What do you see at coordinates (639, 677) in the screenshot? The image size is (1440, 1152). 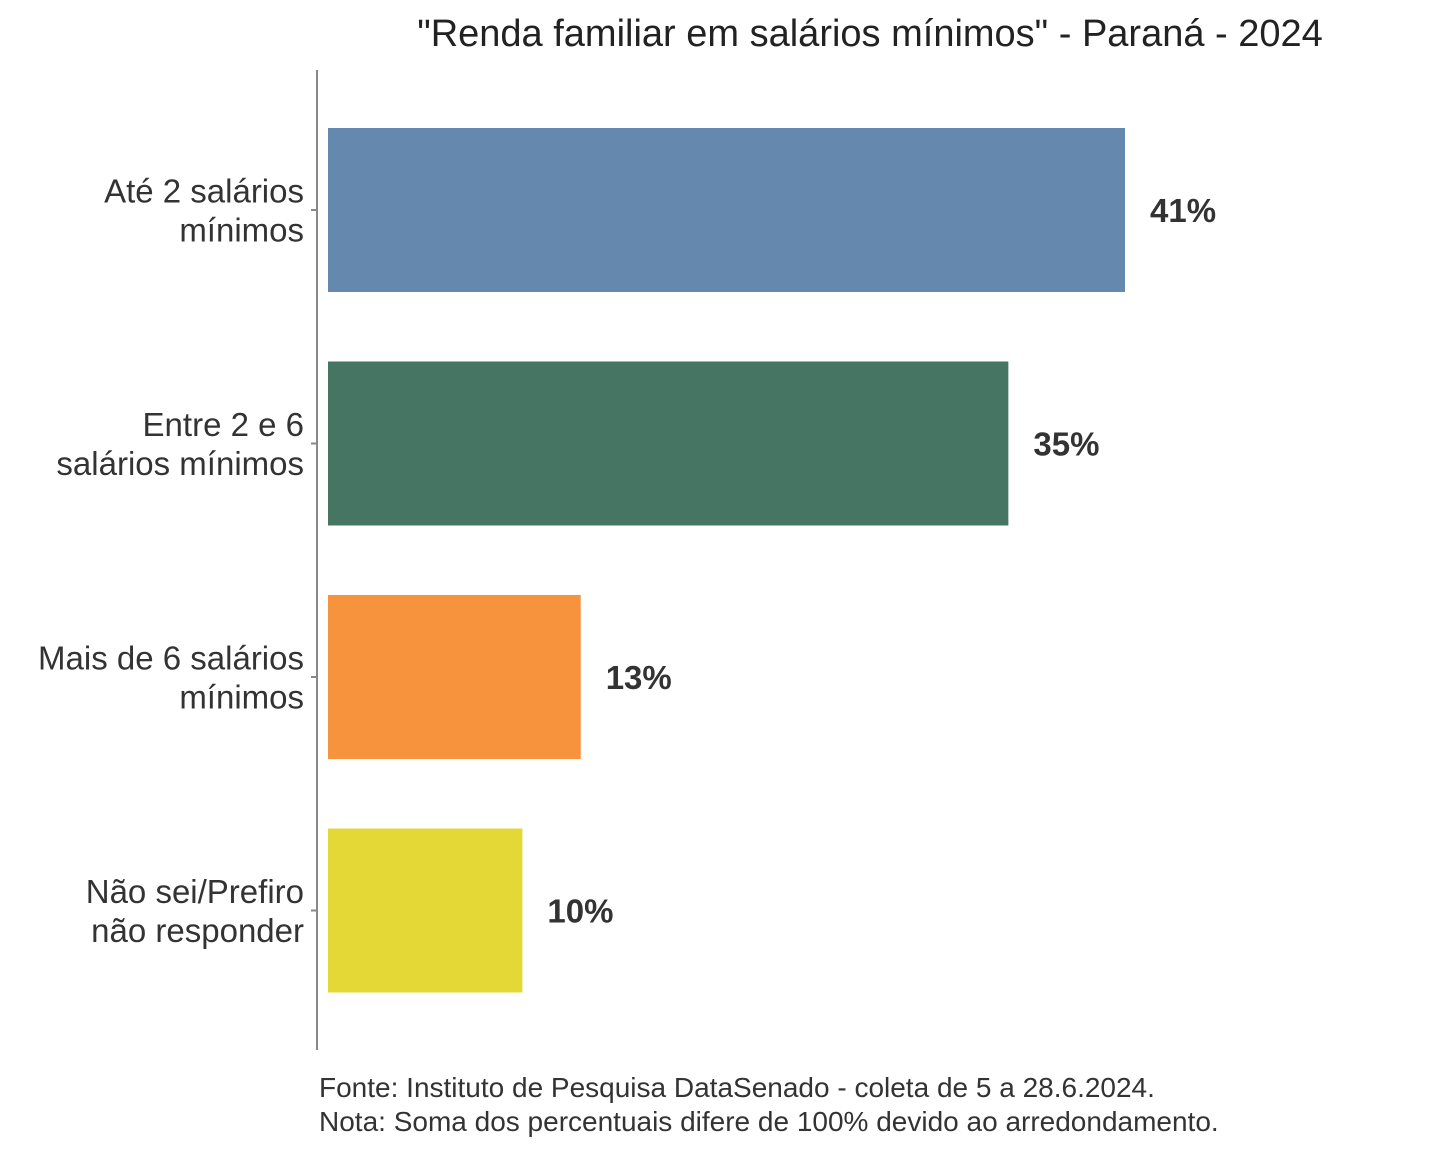 I see `value-label-2: 13%` at bounding box center [639, 677].